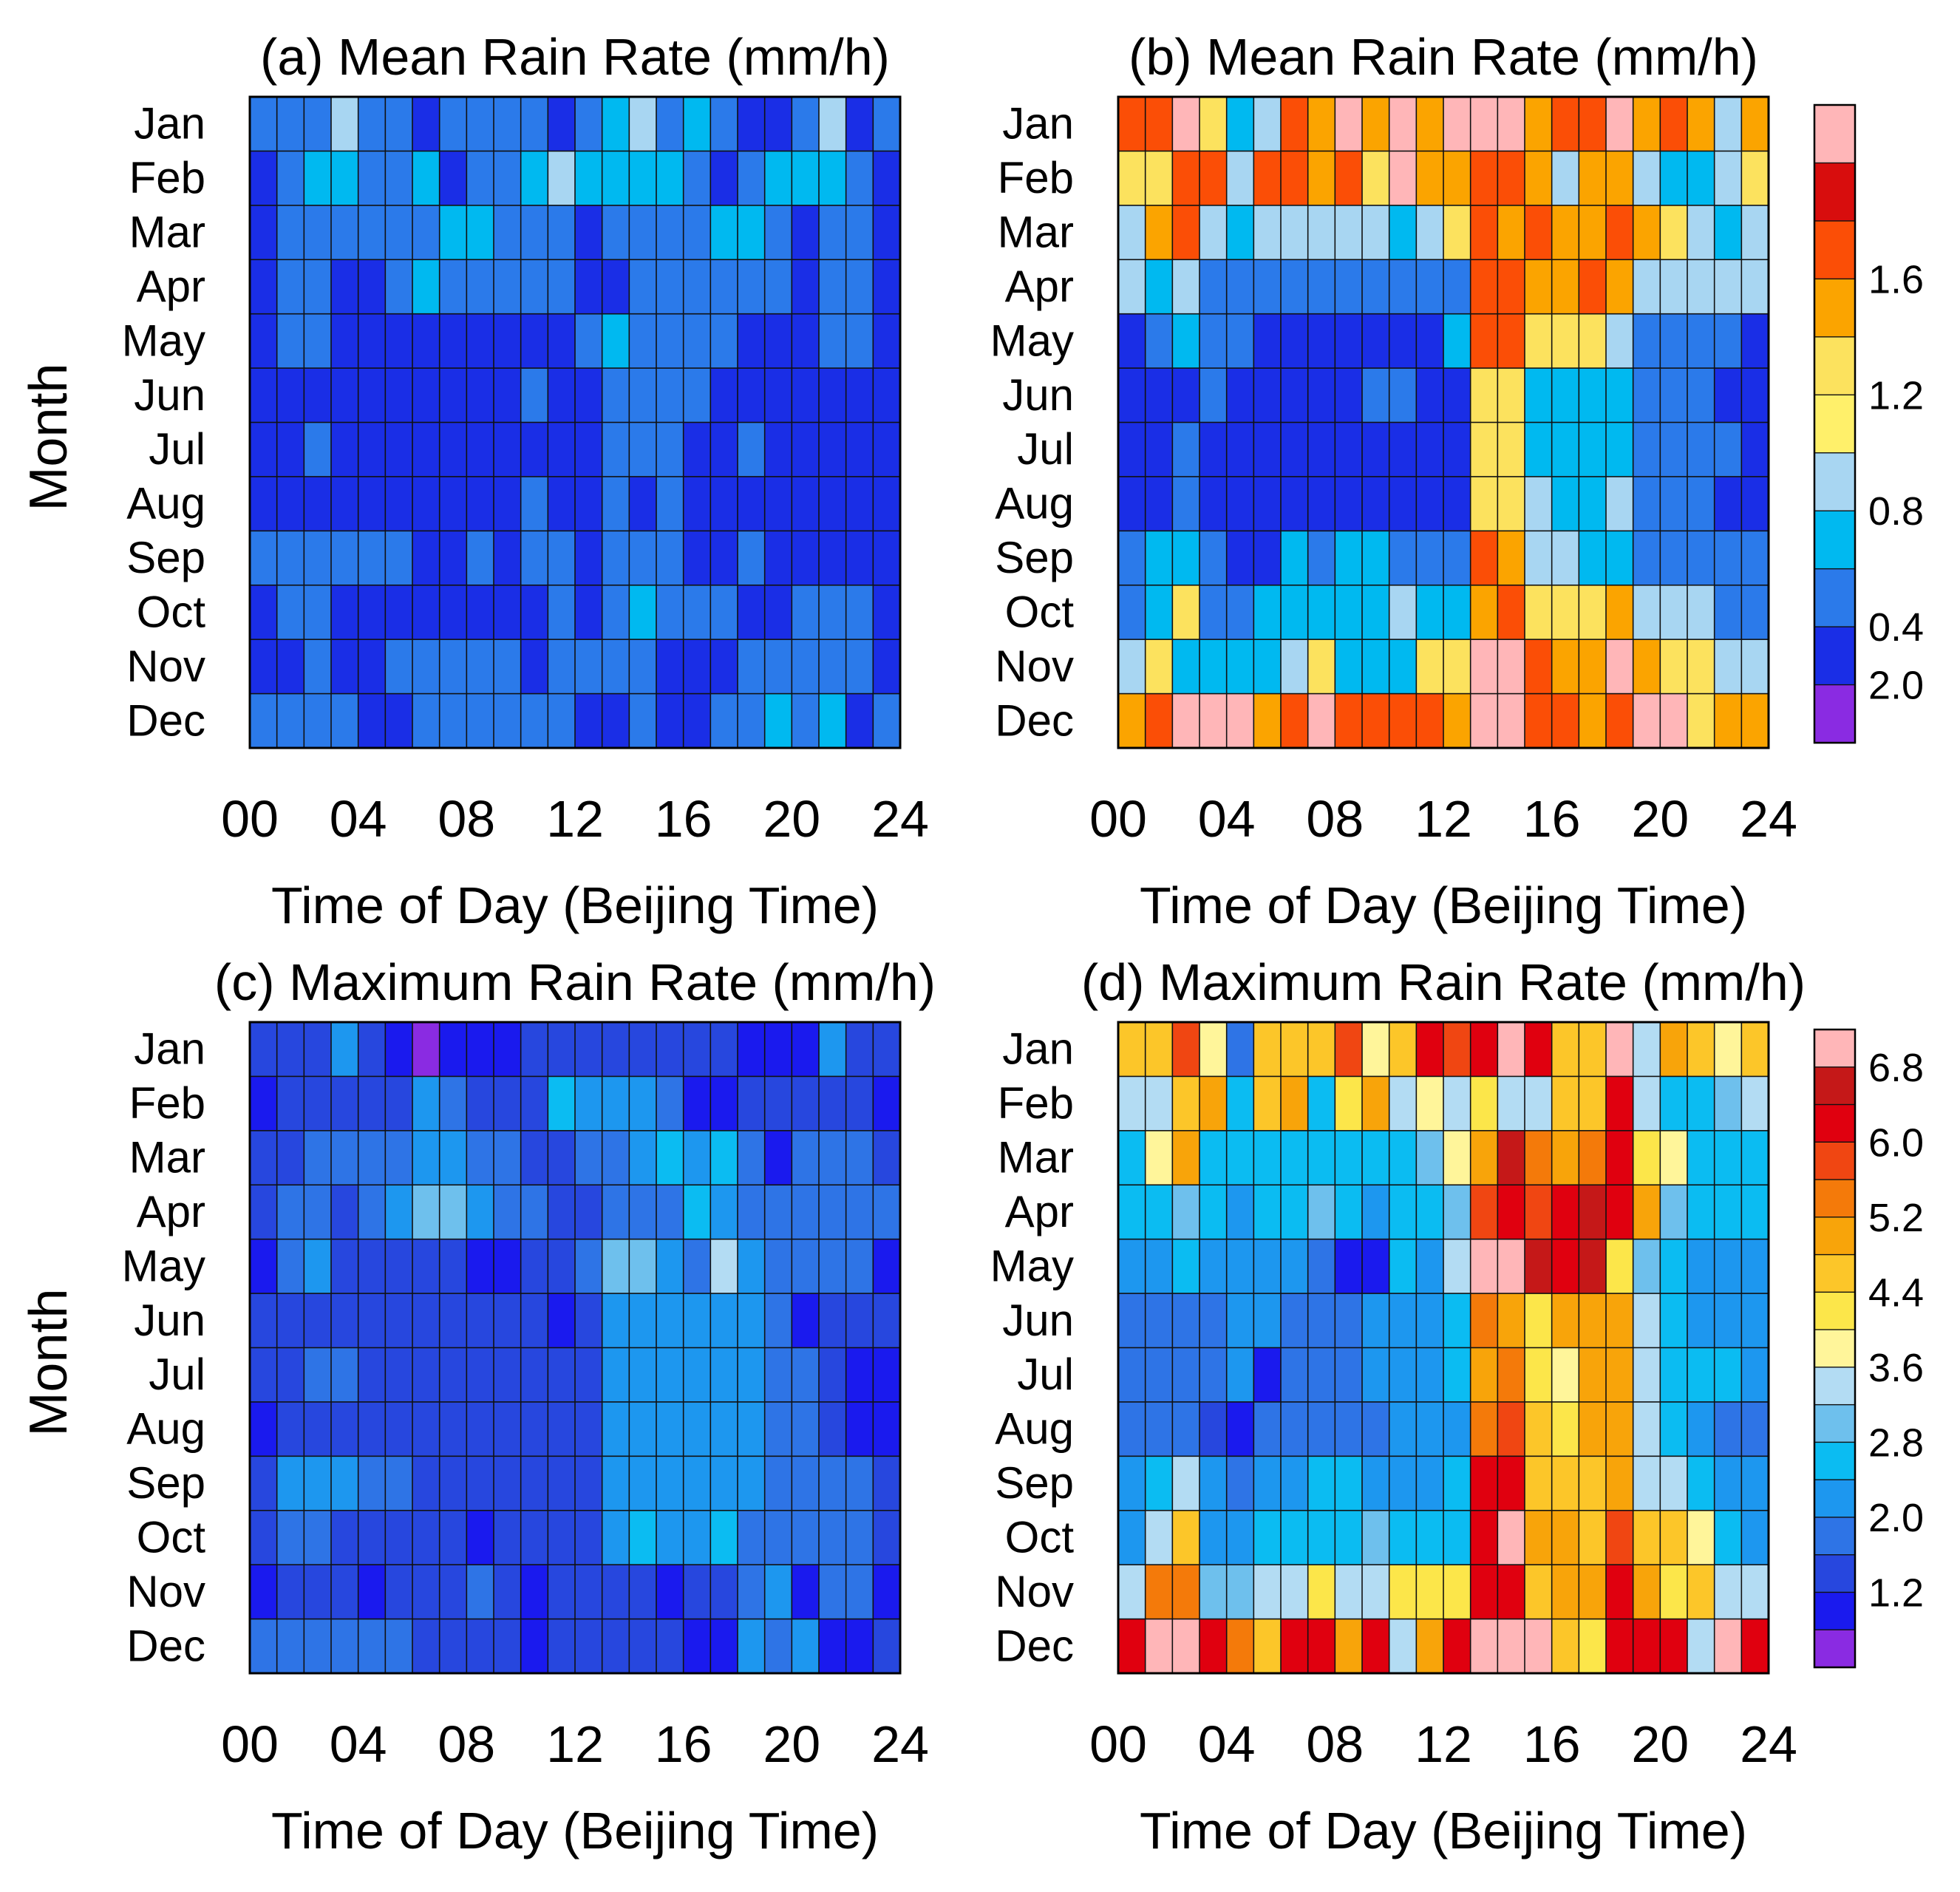 This screenshot has width=1960, height=1892. Describe the element at coordinates (1036, 1103) in the screenshot. I see `y-tick-label: Feb` at that location.